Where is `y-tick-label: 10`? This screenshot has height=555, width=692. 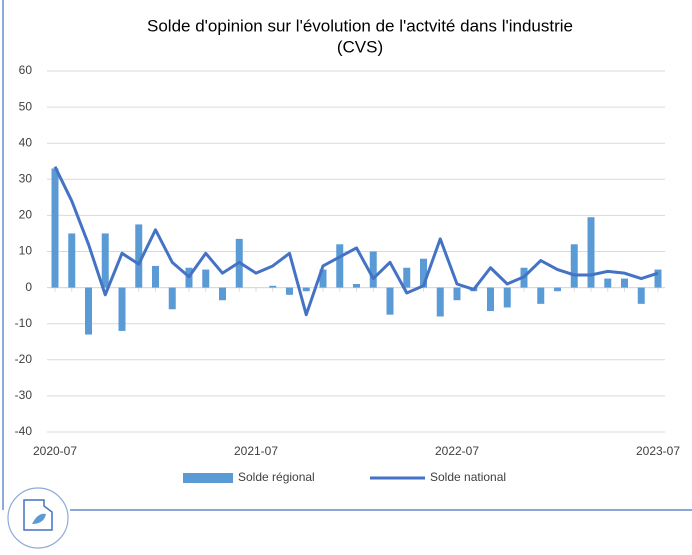 y-tick-label: 10 is located at coordinates (26, 251).